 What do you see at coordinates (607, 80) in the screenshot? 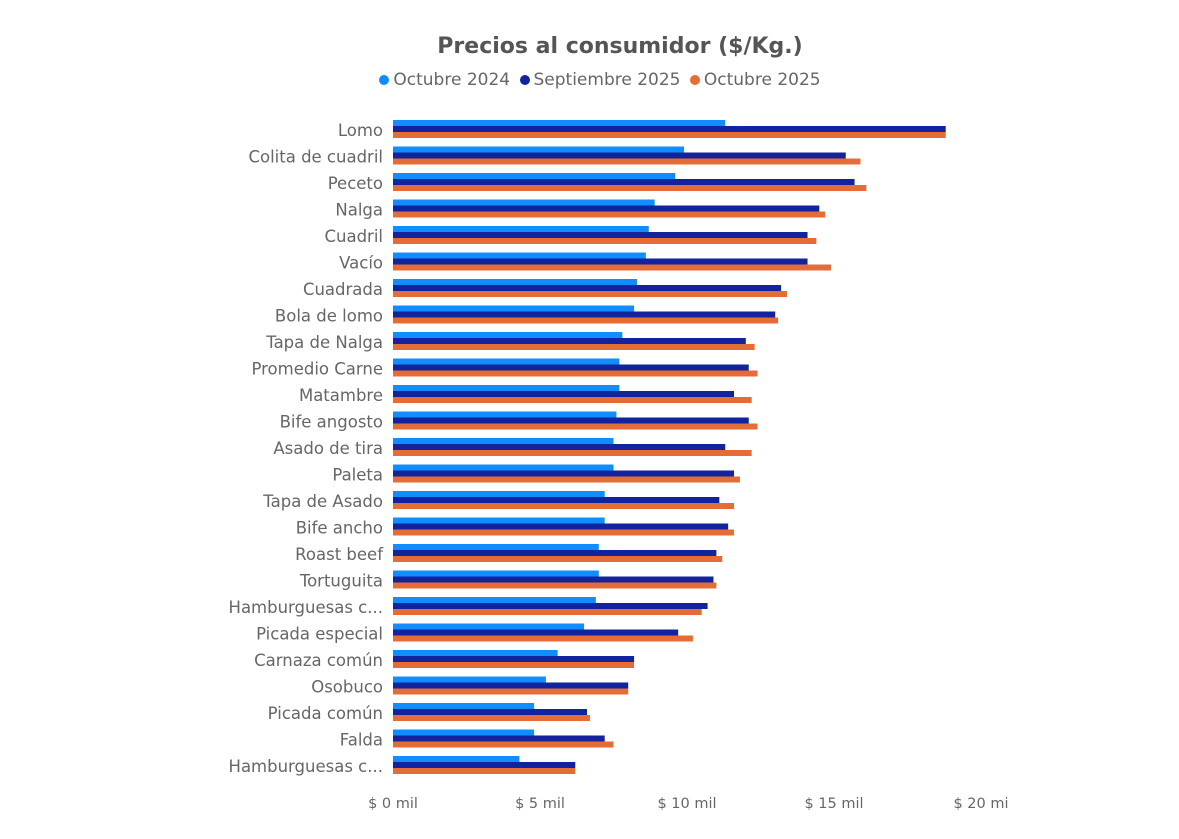
I see `legend-label: Septiembre 2025` at bounding box center [607, 80].